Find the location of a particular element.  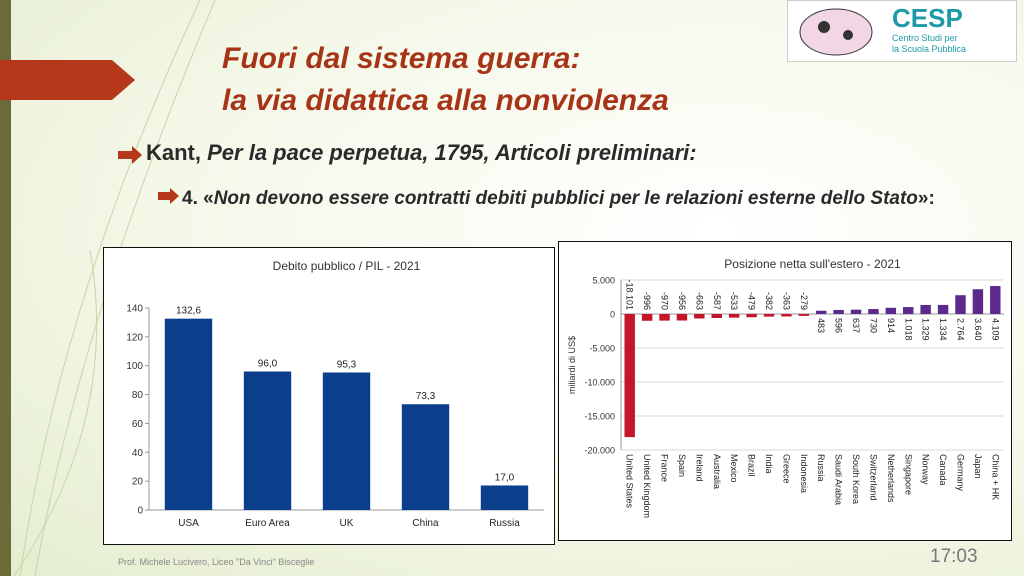

y-tick-label: 100 is located at coordinates (134, 366).